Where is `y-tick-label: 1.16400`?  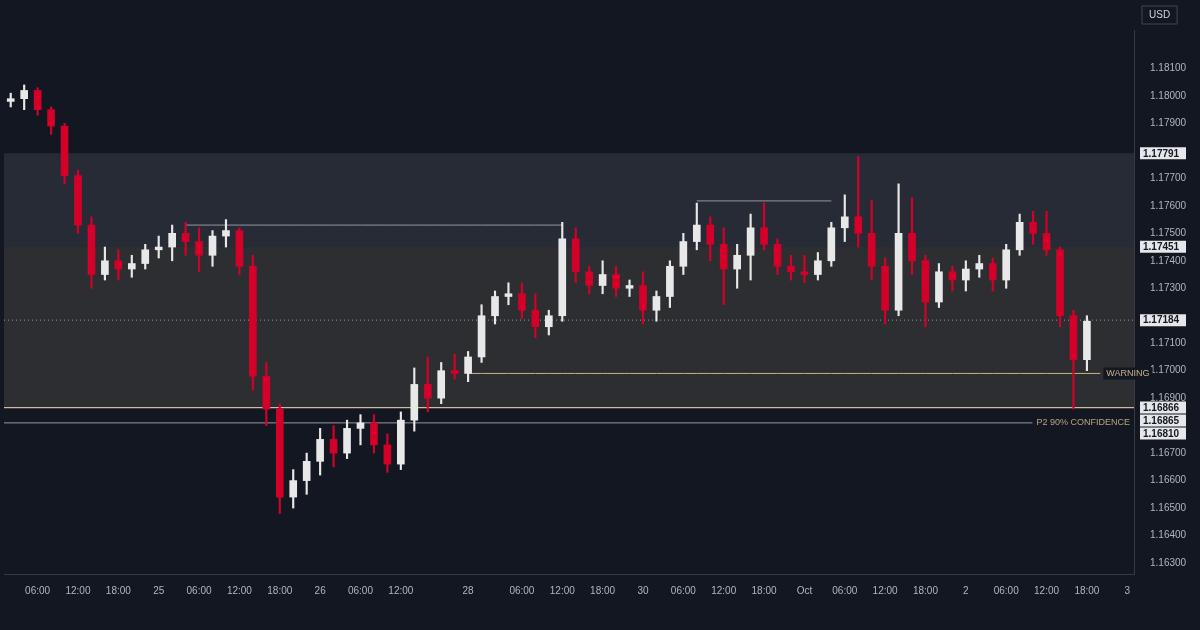
y-tick-label: 1.16400 is located at coordinates (1168, 535).